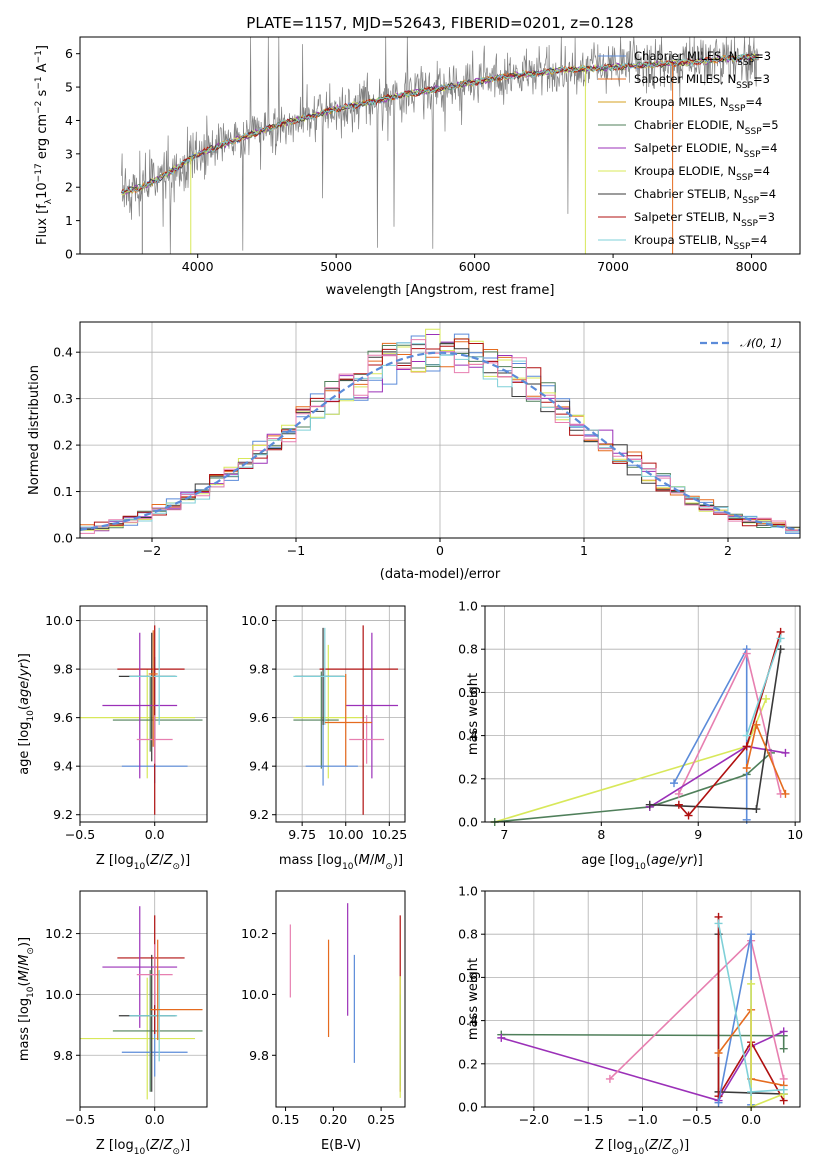 This screenshot has width=819, height=1170. Describe the element at coordinates (341, 862) in the screenshot. I see `x-axis-label: mass [log10(M/M⊙)]` at that location.